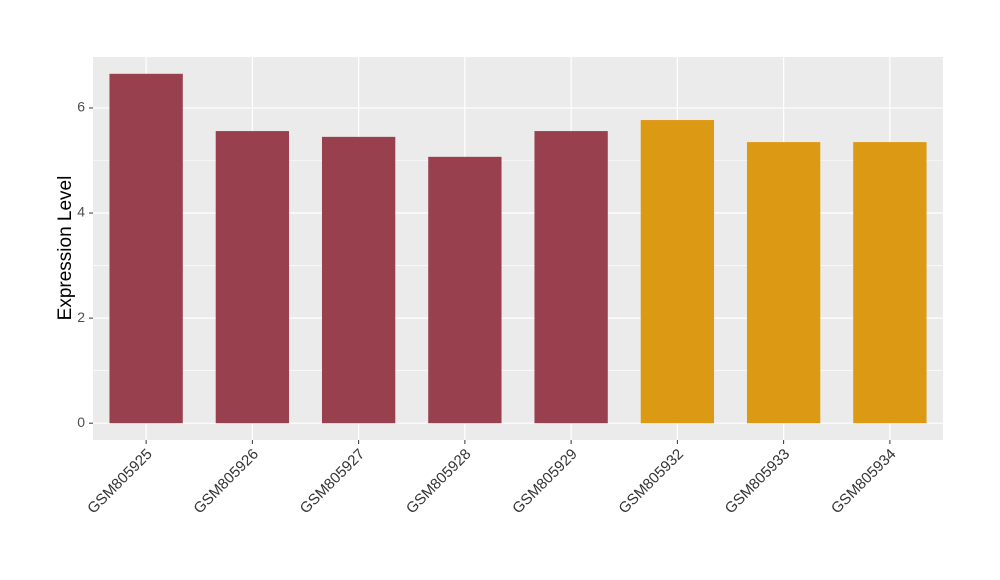 The height and width of the screenshot is (580, 1000). Describe the element at coordinates (120, 482) in the screenshot. I see `x-tick-label: GSM805925` at that location.